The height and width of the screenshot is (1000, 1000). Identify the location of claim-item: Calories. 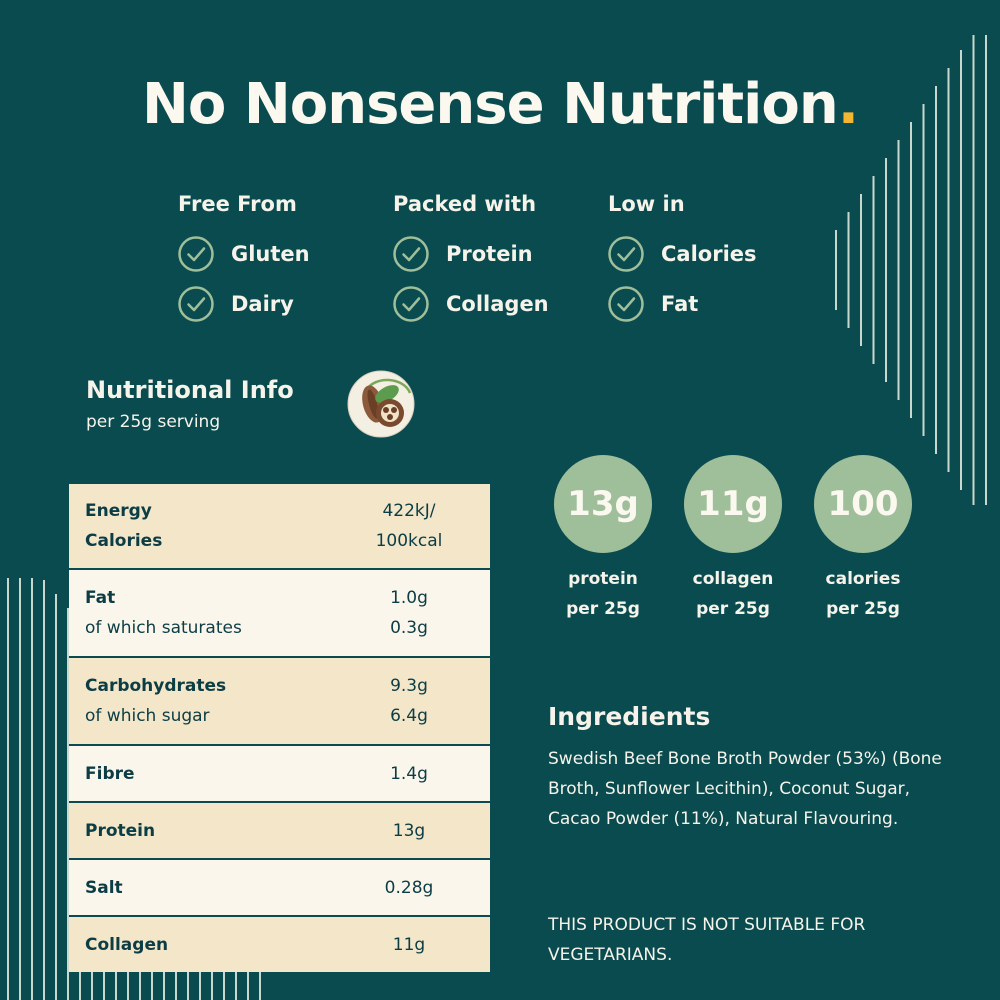
(682, 254).